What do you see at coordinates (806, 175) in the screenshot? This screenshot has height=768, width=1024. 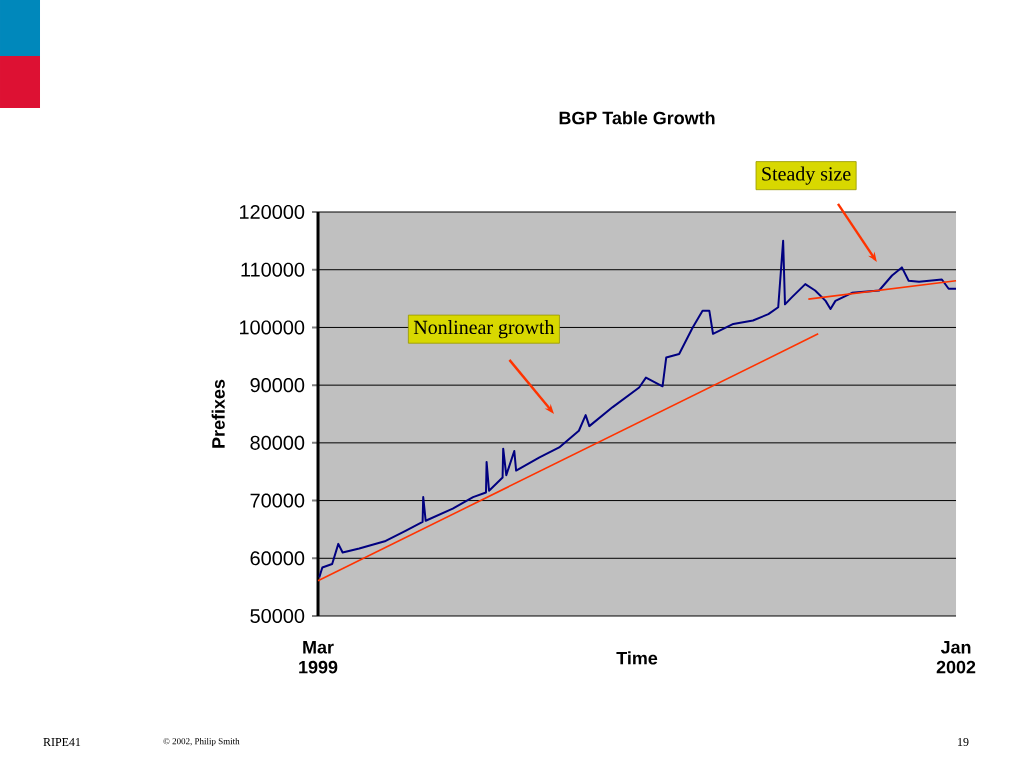 I see `text: Steady size` at bounding box center [806, 175].